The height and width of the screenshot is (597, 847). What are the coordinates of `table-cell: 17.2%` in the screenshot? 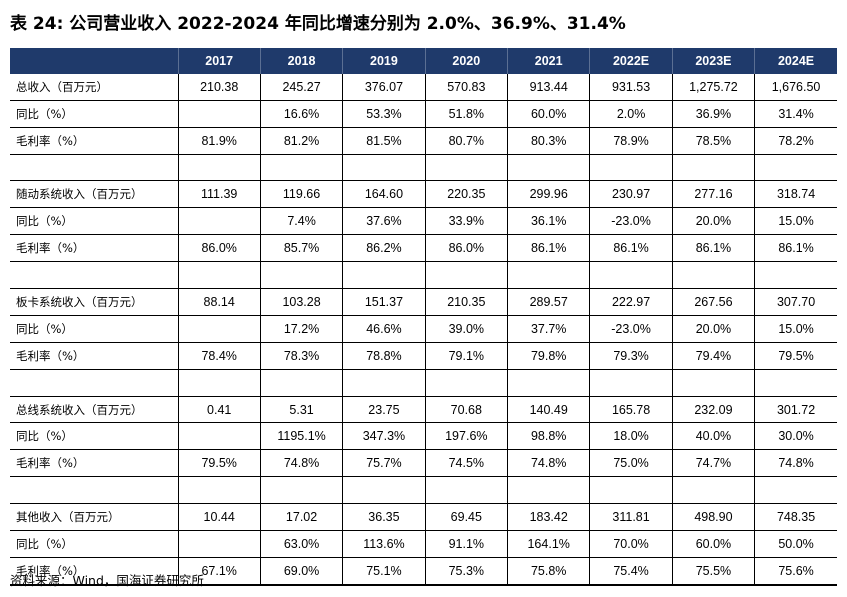 It's located at (301, 329).